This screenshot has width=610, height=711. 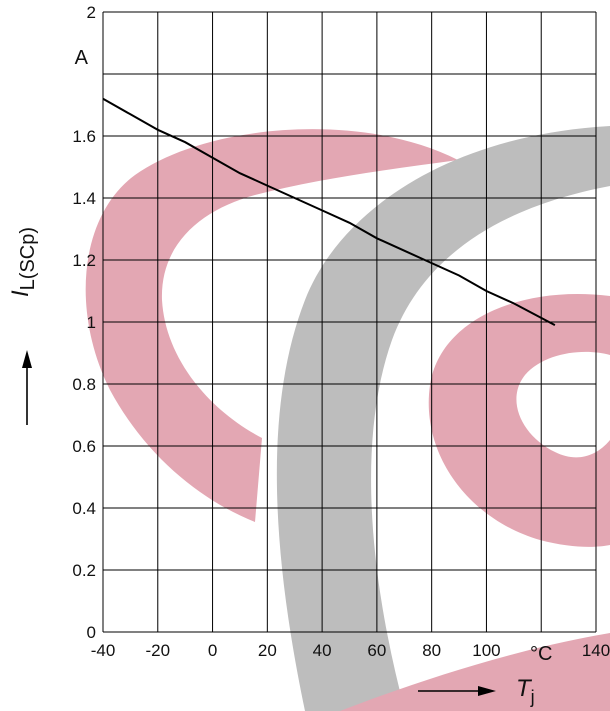 What do you see at coordinates (532, 697) in the screenshot?
I see `x-axis-label-sub: j` at bounding box center [532, 697].